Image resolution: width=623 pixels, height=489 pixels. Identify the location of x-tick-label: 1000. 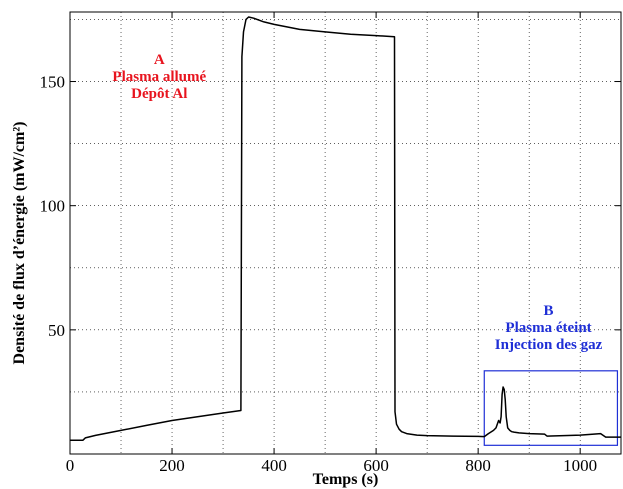
(580, 465).